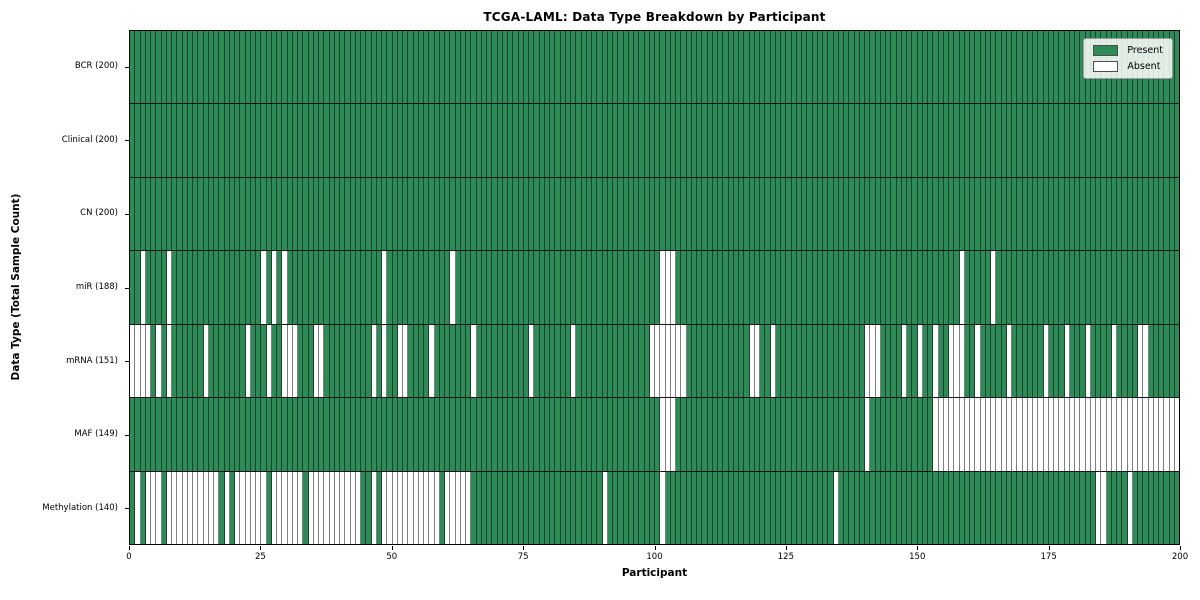 Image resolution: width=1200 pixels, height=600 pixels. I want to click on y-tick-label-mrna: mRNA (151), so click(92, 360).